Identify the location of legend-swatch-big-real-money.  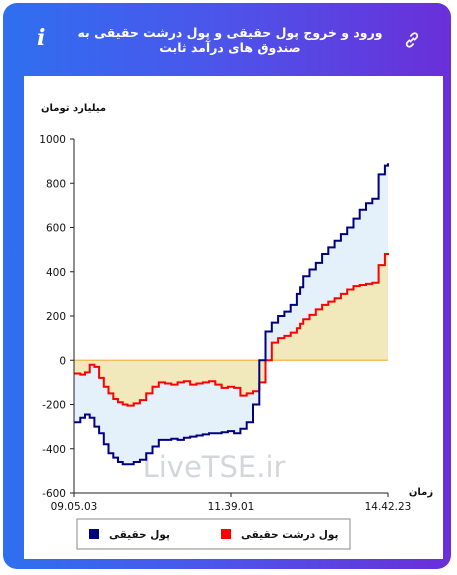
(226, 534).